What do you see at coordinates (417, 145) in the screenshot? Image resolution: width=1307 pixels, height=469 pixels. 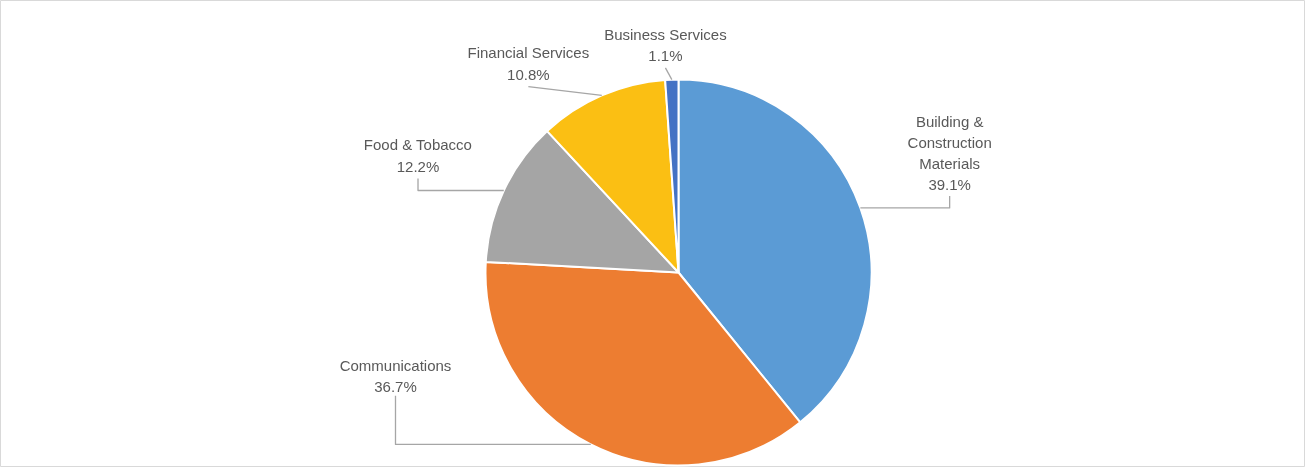 I see `slice-label: Food & Tobacco` at bounding box center [417, 145].